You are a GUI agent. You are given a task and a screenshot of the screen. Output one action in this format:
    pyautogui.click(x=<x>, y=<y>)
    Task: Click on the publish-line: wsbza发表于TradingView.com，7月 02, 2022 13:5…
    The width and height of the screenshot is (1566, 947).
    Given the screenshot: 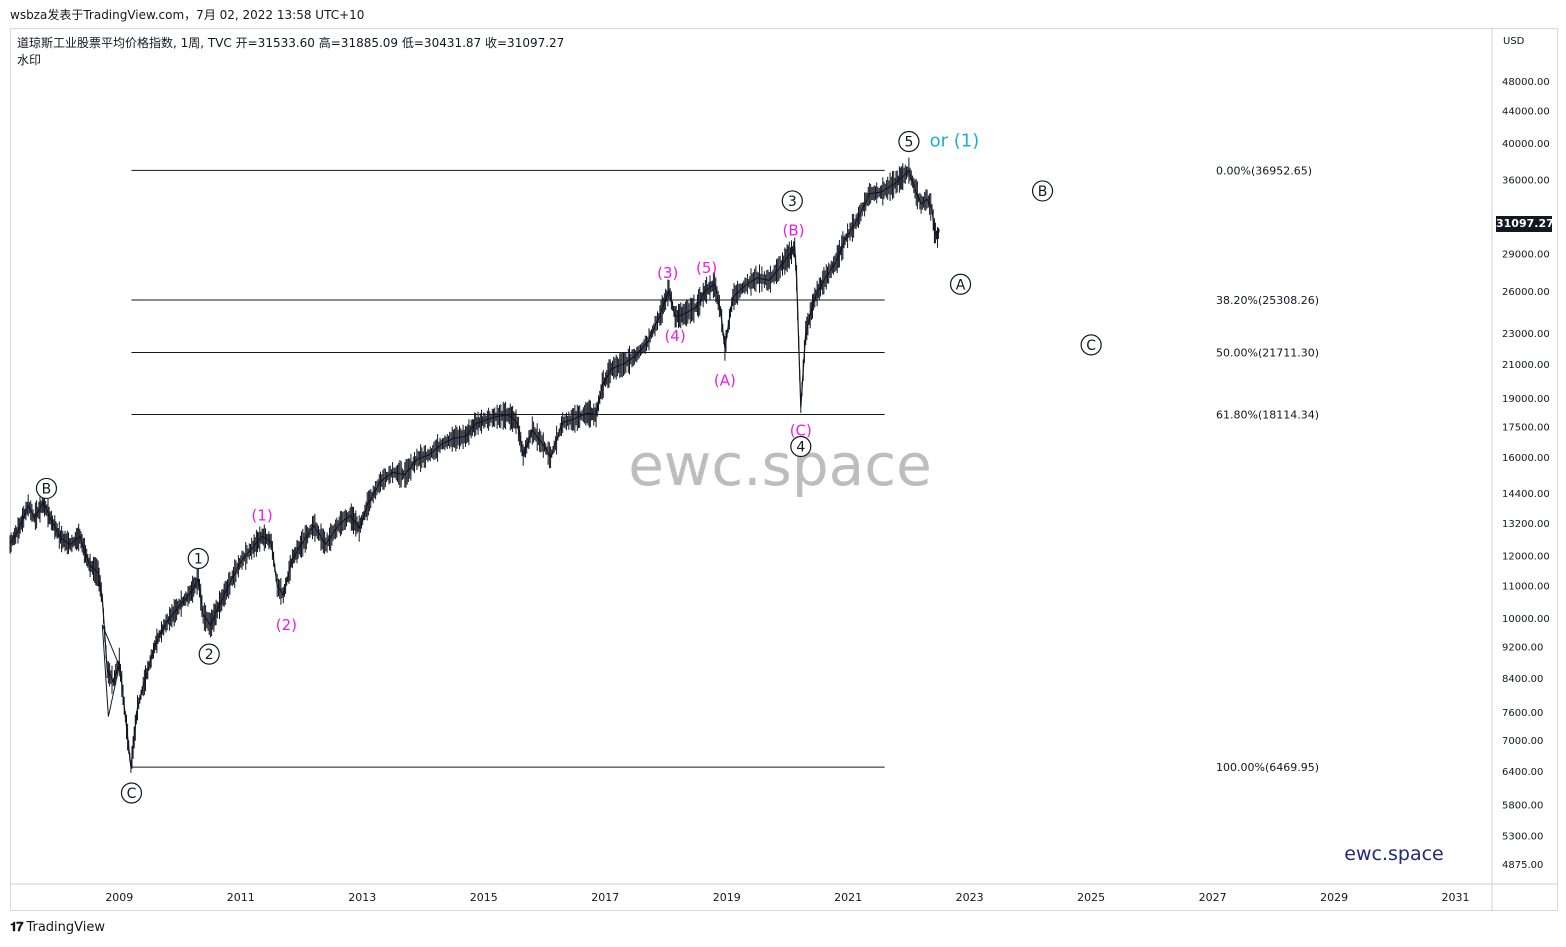 What is the action you would take?
    pyautogui.click(x=187, y=15)
    